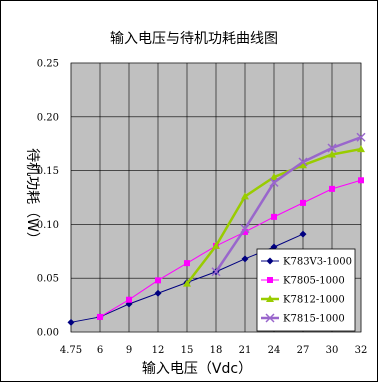 This screenshot has width=378, height=383. What do you see at coordinates (48, 171) in the screenshot?
I see `y-tick-label: 0.15` at bounding box center [48, 171].